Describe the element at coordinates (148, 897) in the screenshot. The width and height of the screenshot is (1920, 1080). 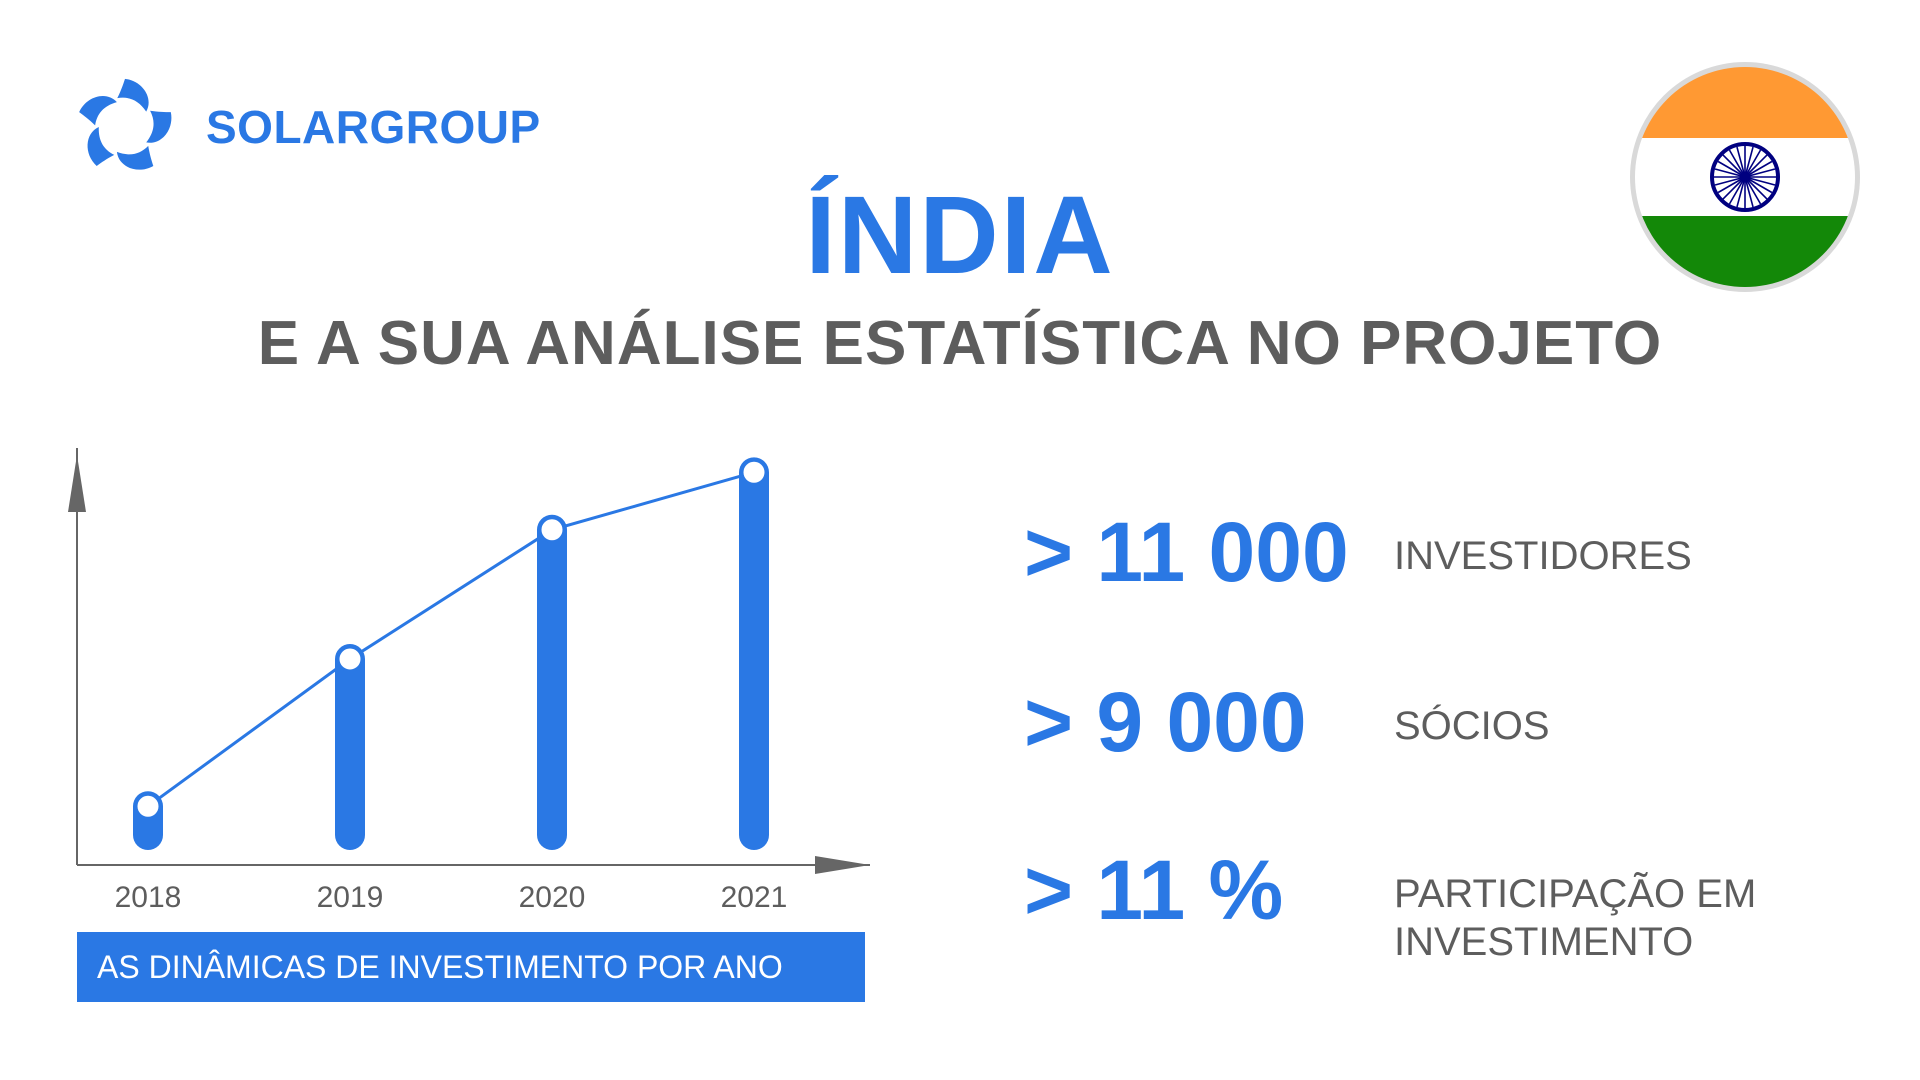
I see `x-tick-label: 2018` at that location.